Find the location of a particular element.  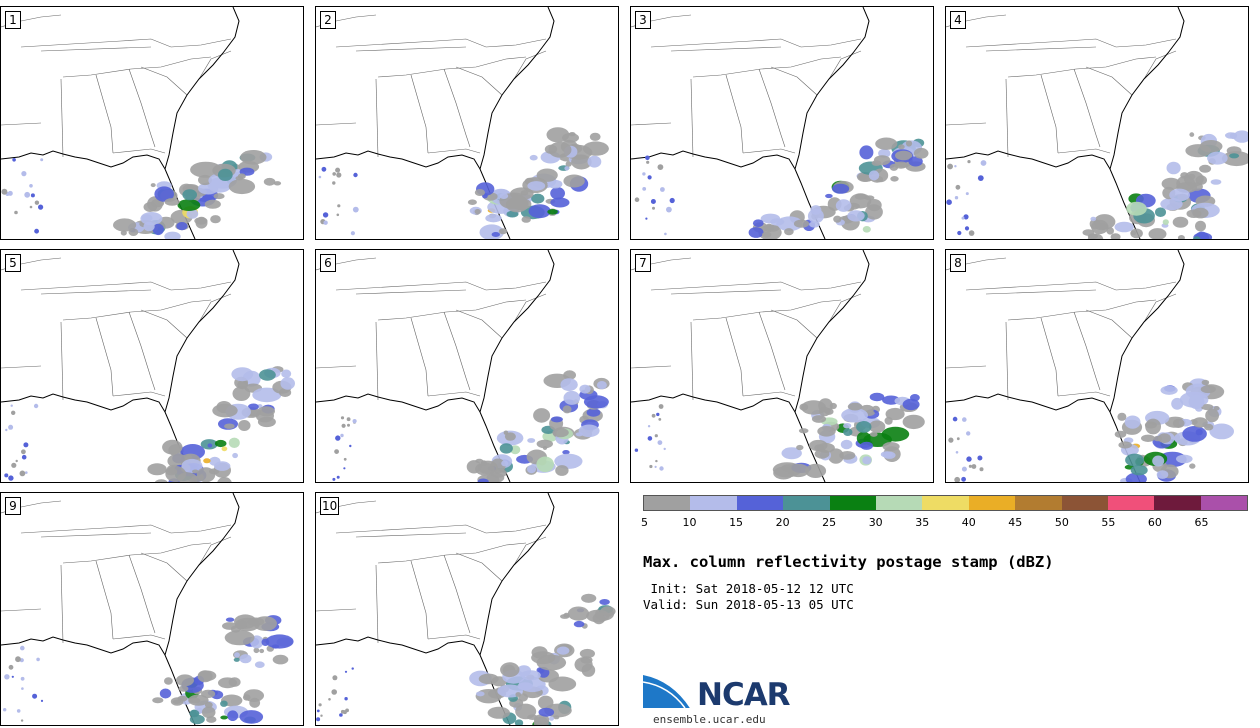

coastline is located at coordinates (750, 366).